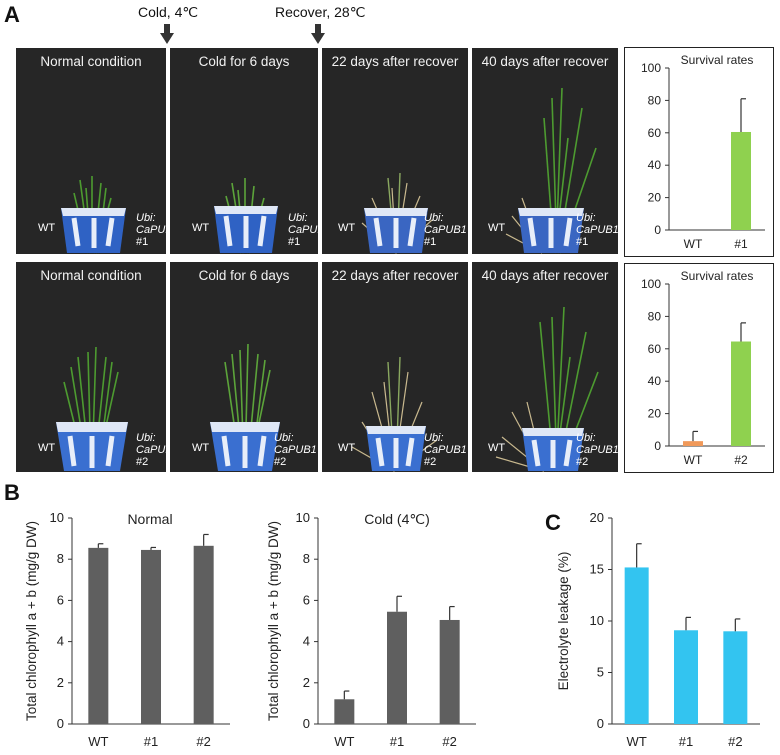  Describe the element at coordinates (12, 14) in the screenshot. I see `panel-label-a: A` at that location.